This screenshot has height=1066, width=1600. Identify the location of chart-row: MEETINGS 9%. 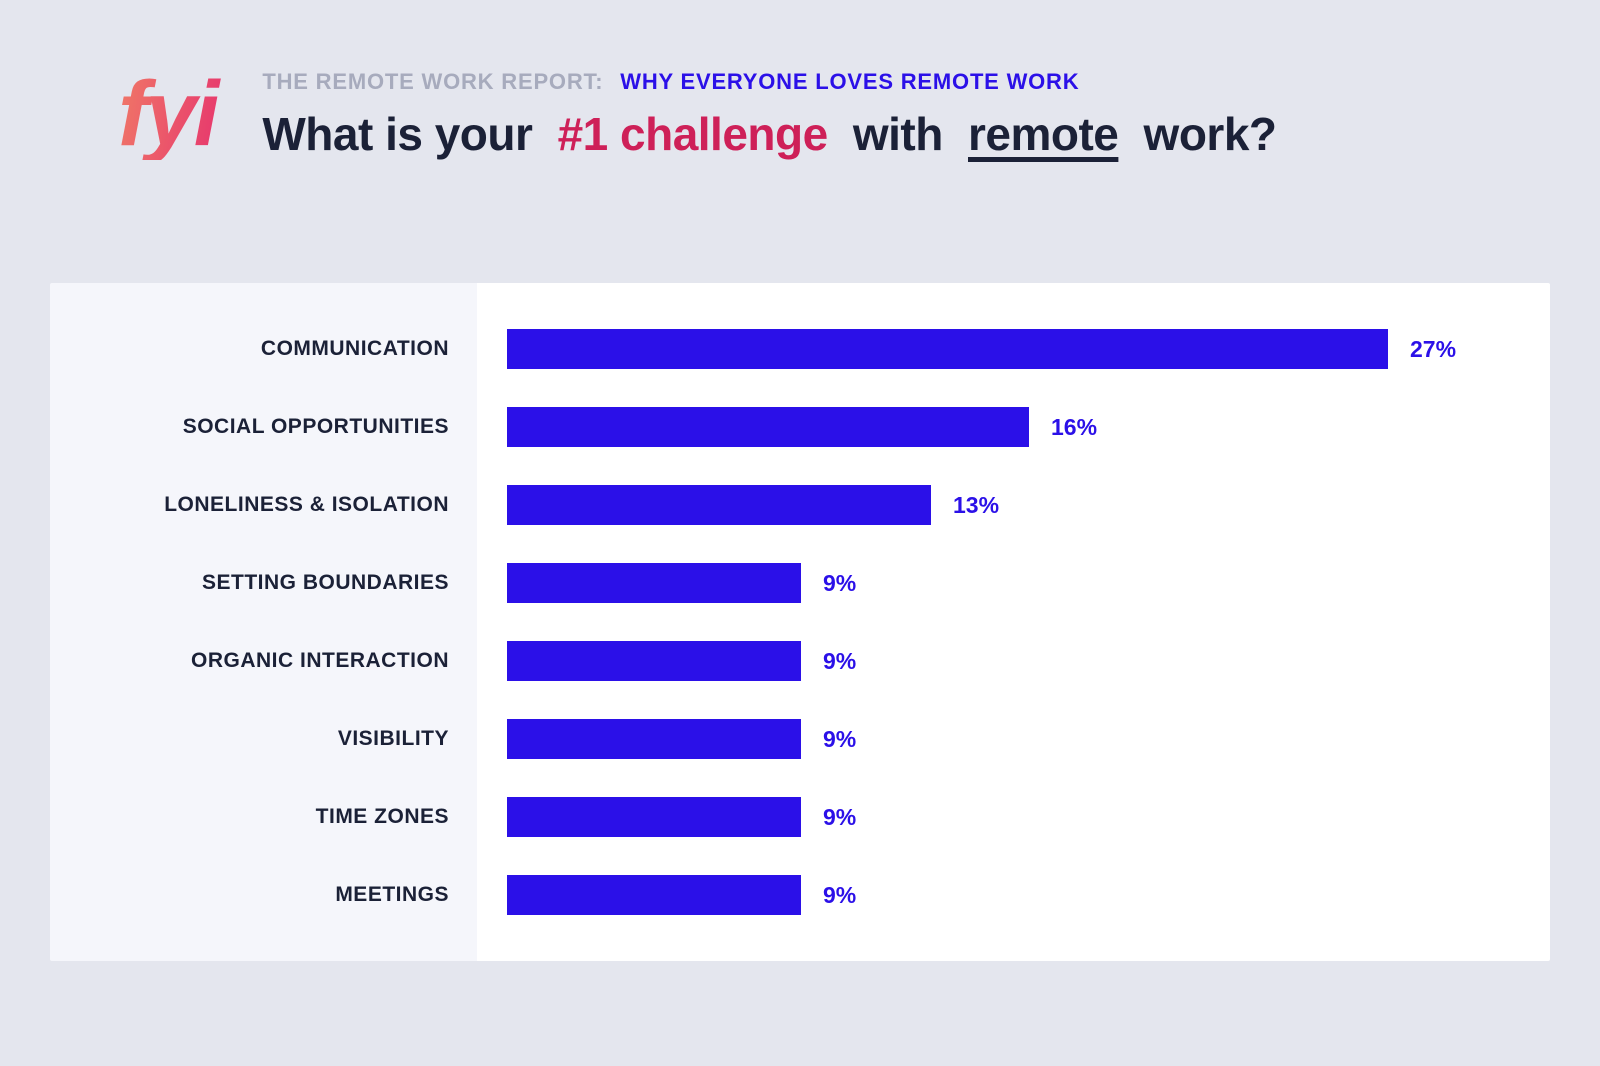
(800, 895).